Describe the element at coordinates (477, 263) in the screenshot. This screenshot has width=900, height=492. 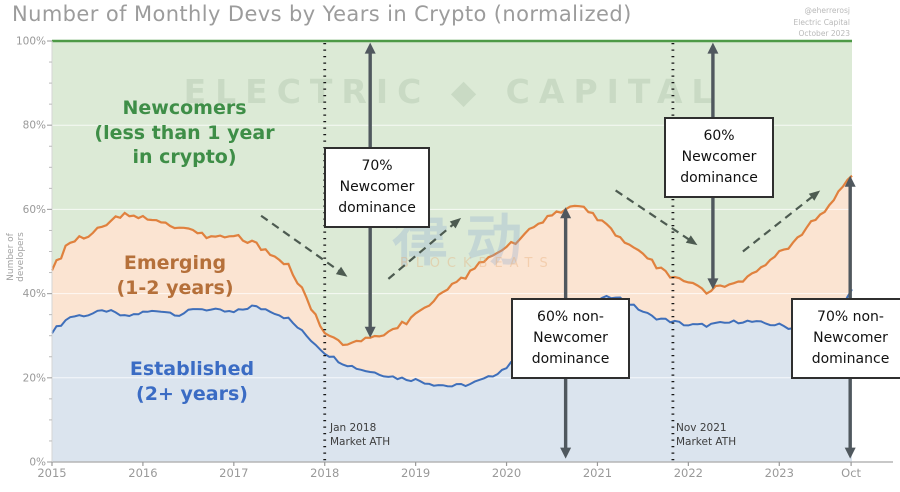
I see `blockbeats-watermark-sub: BLOCKBEATS` at that location.